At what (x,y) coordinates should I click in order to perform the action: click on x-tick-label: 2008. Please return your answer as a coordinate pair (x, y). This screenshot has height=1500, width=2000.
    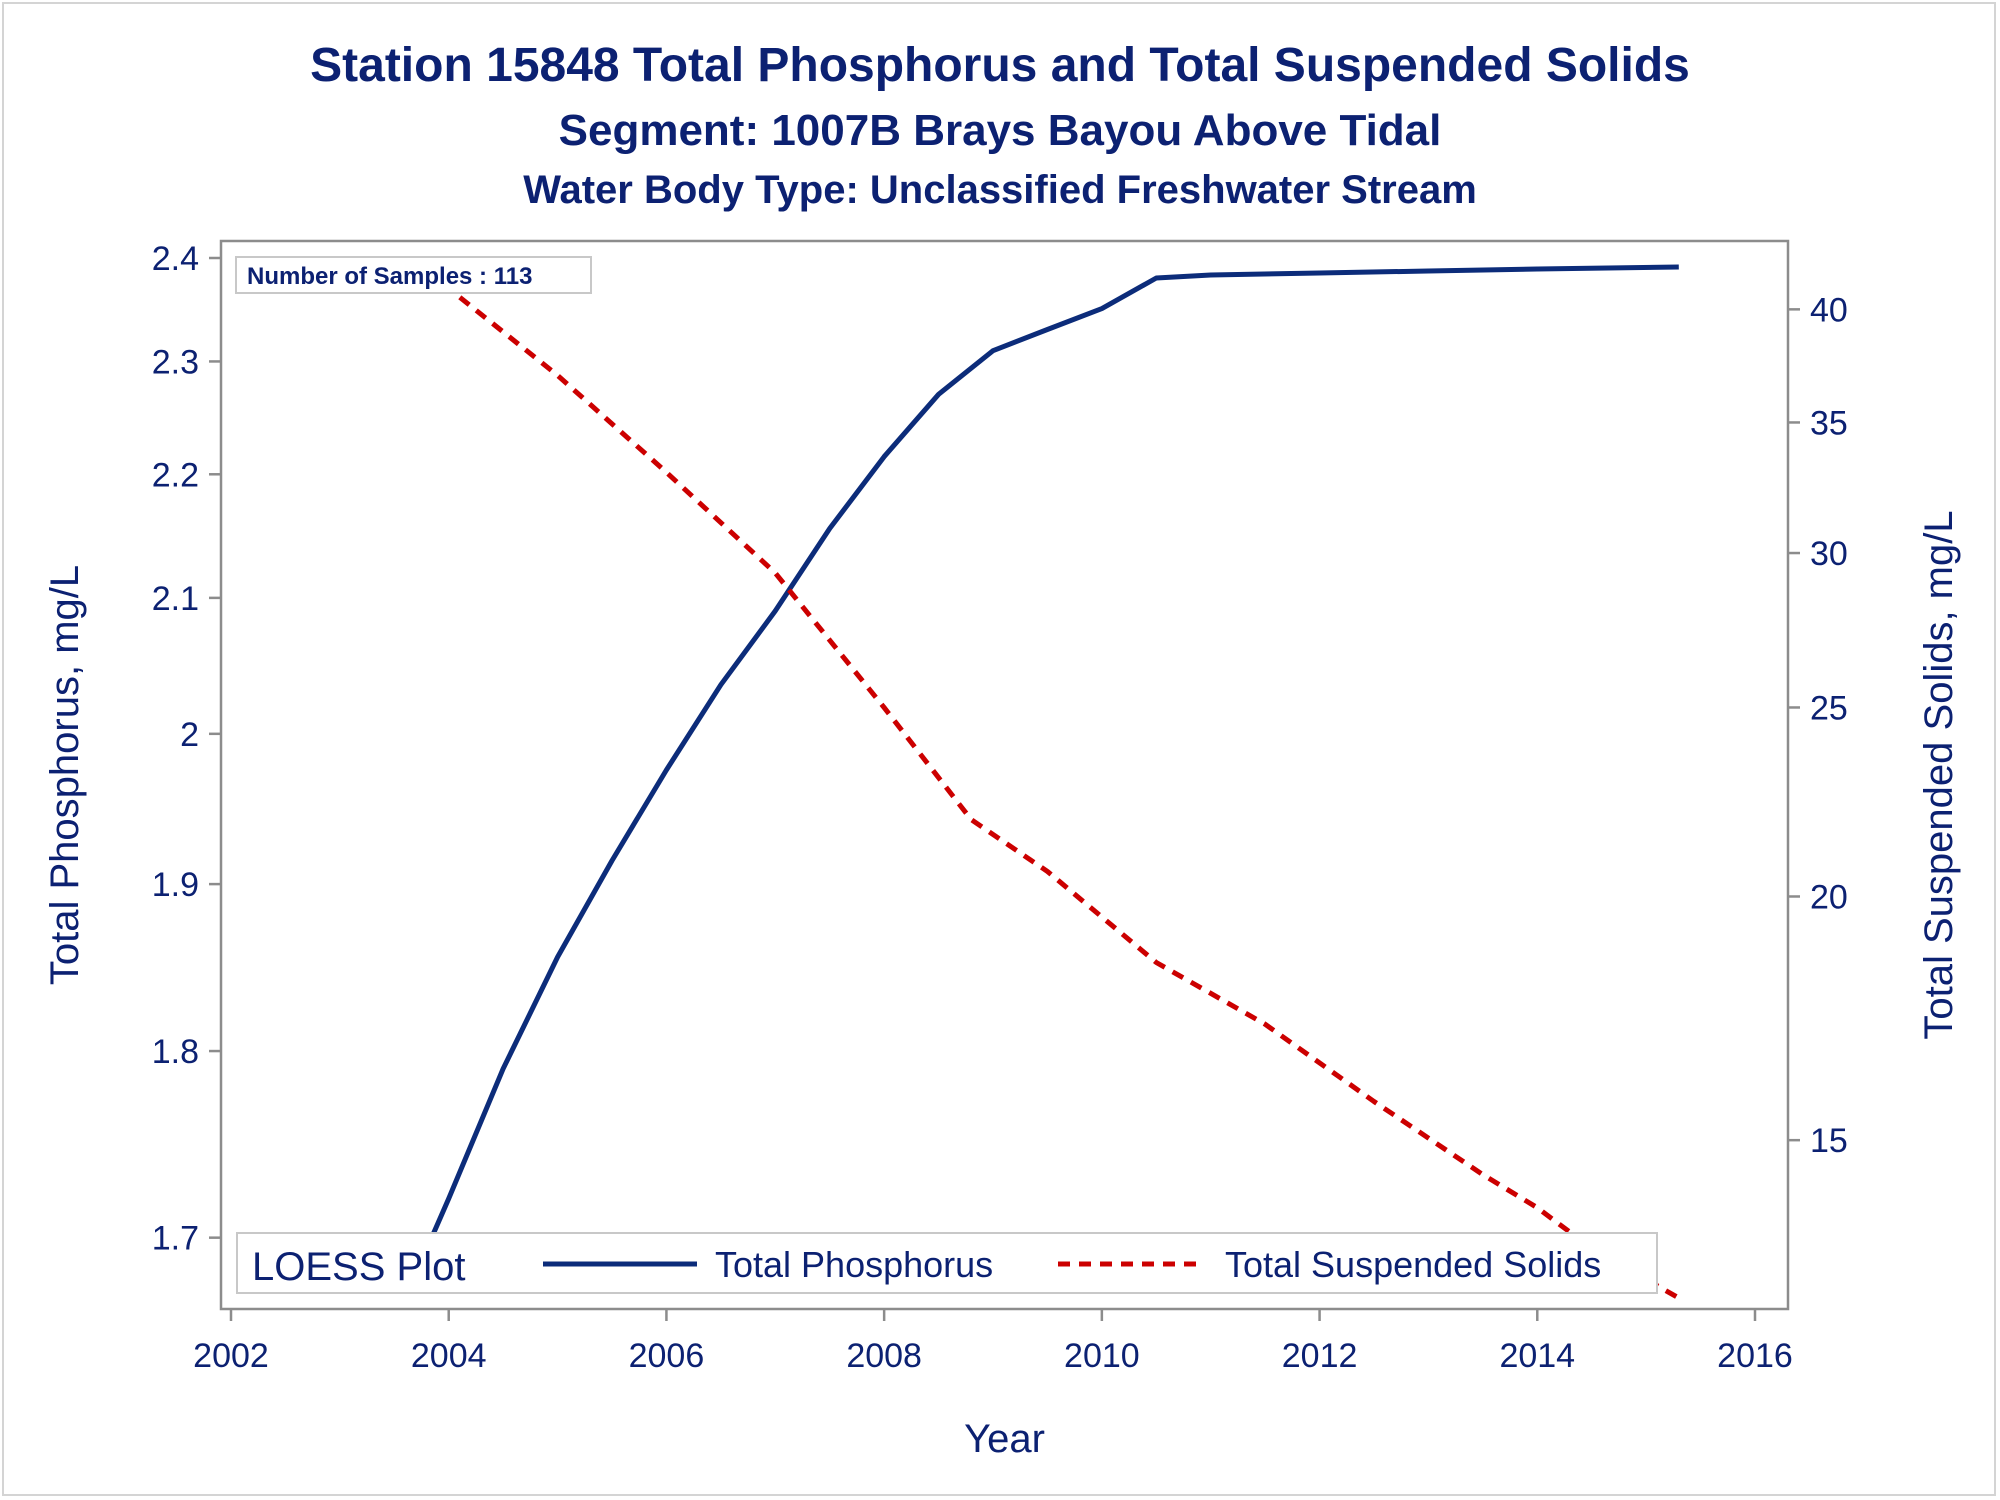
    Looking at the image, I should click on (884, 1356).